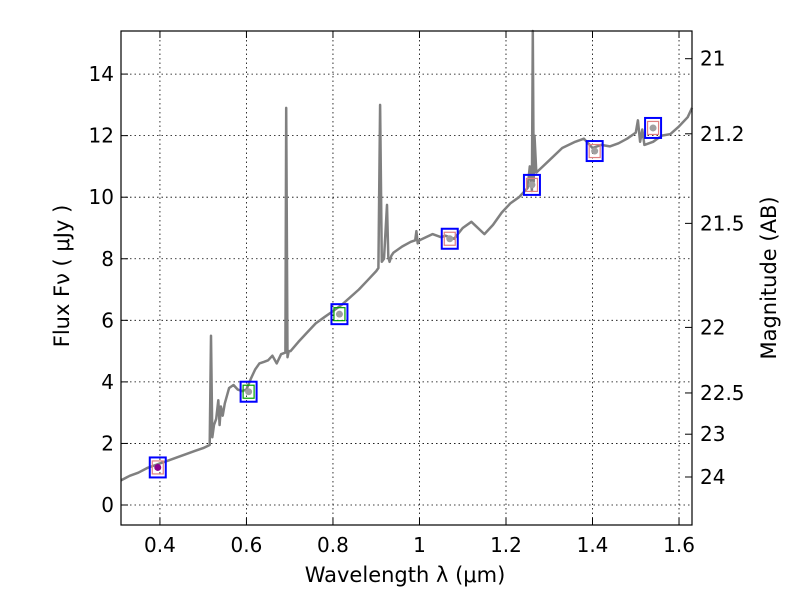  What do you see at coordinates (107, 320) in the screenshot?
I see `y-tick-label: 6` at bounding box center [107, 320].